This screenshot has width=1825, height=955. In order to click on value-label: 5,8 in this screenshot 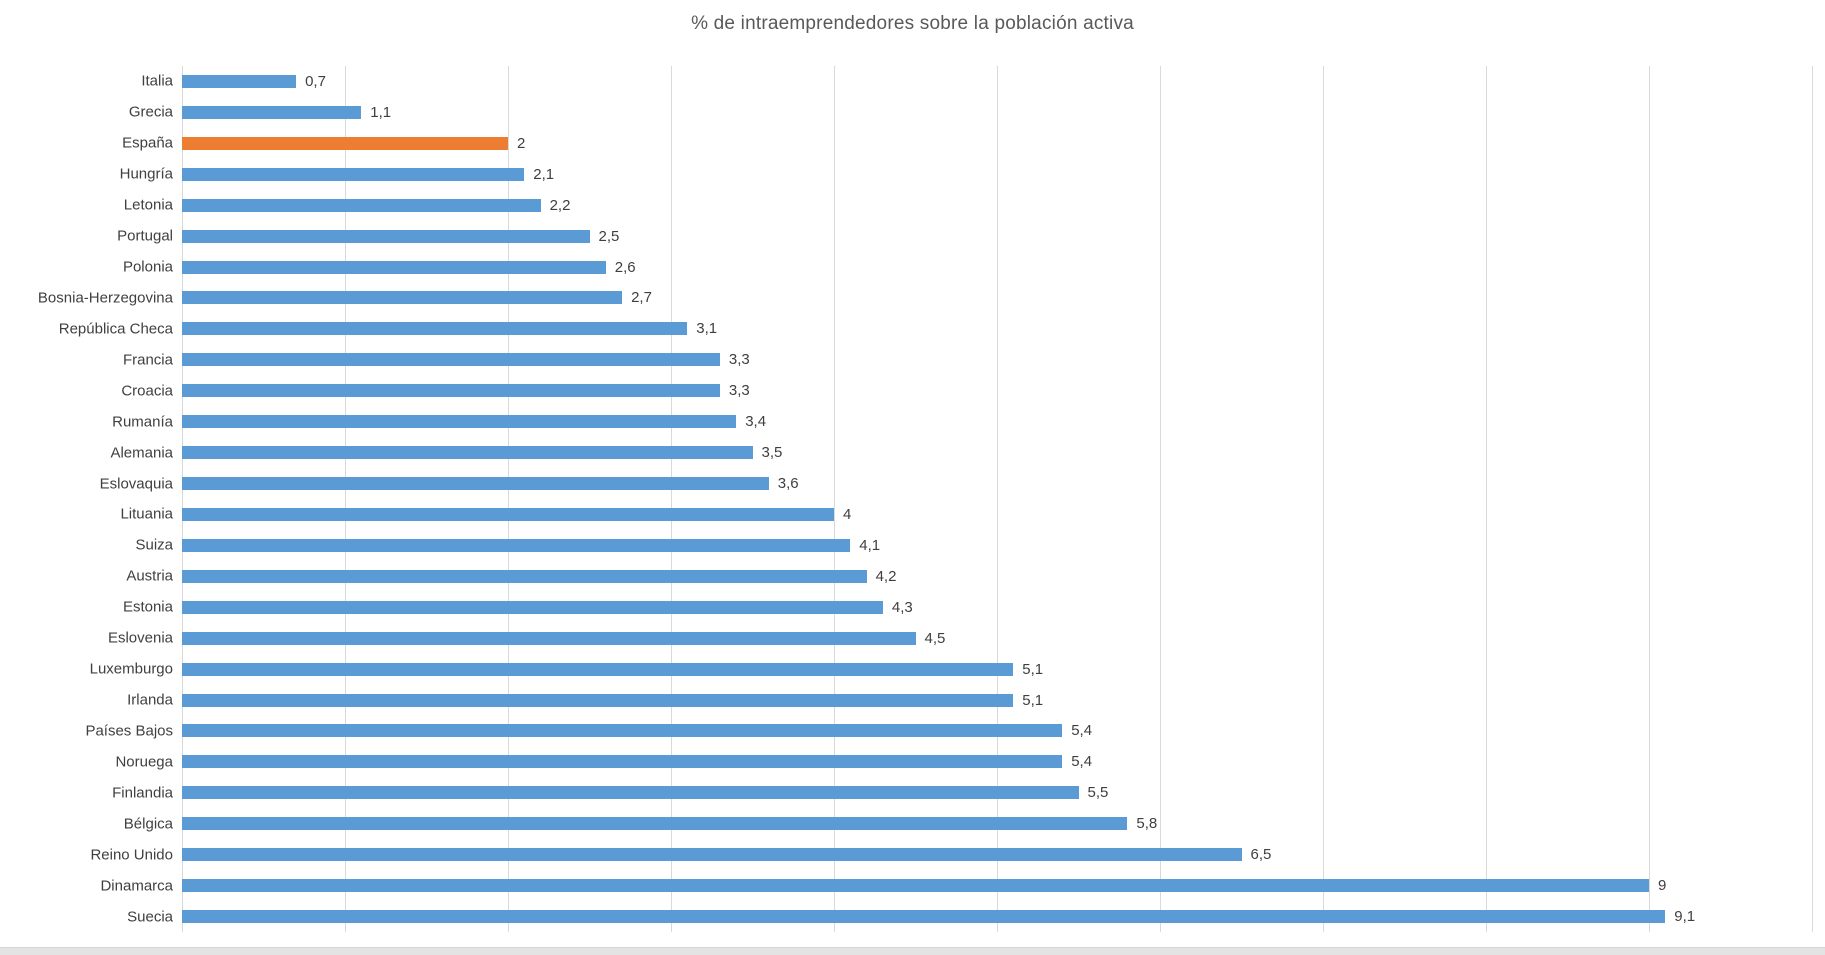, I will do `click(1147, 824)`.